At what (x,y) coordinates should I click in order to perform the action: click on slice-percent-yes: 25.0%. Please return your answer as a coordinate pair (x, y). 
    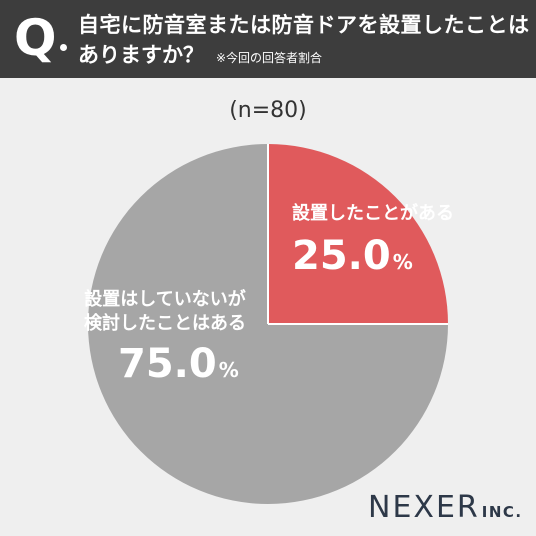
    Looking at the image, I should click on (352, 259).